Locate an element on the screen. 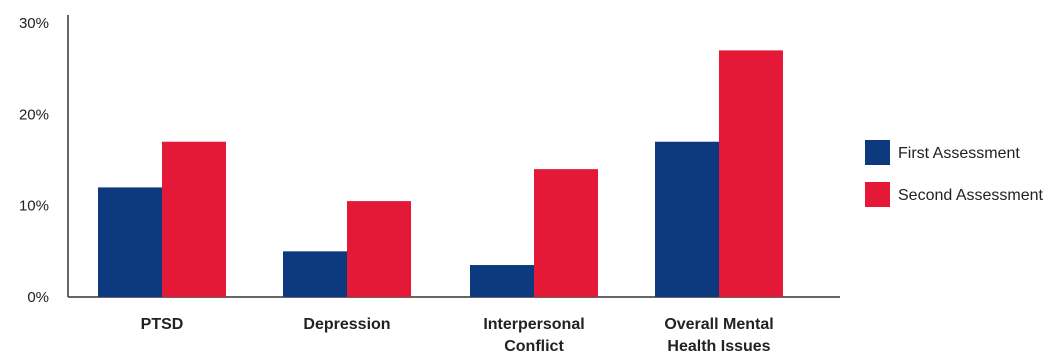 This screenshot has height=358, width=1061. category-label: Interpersonal is located at coordinates (533, 324).